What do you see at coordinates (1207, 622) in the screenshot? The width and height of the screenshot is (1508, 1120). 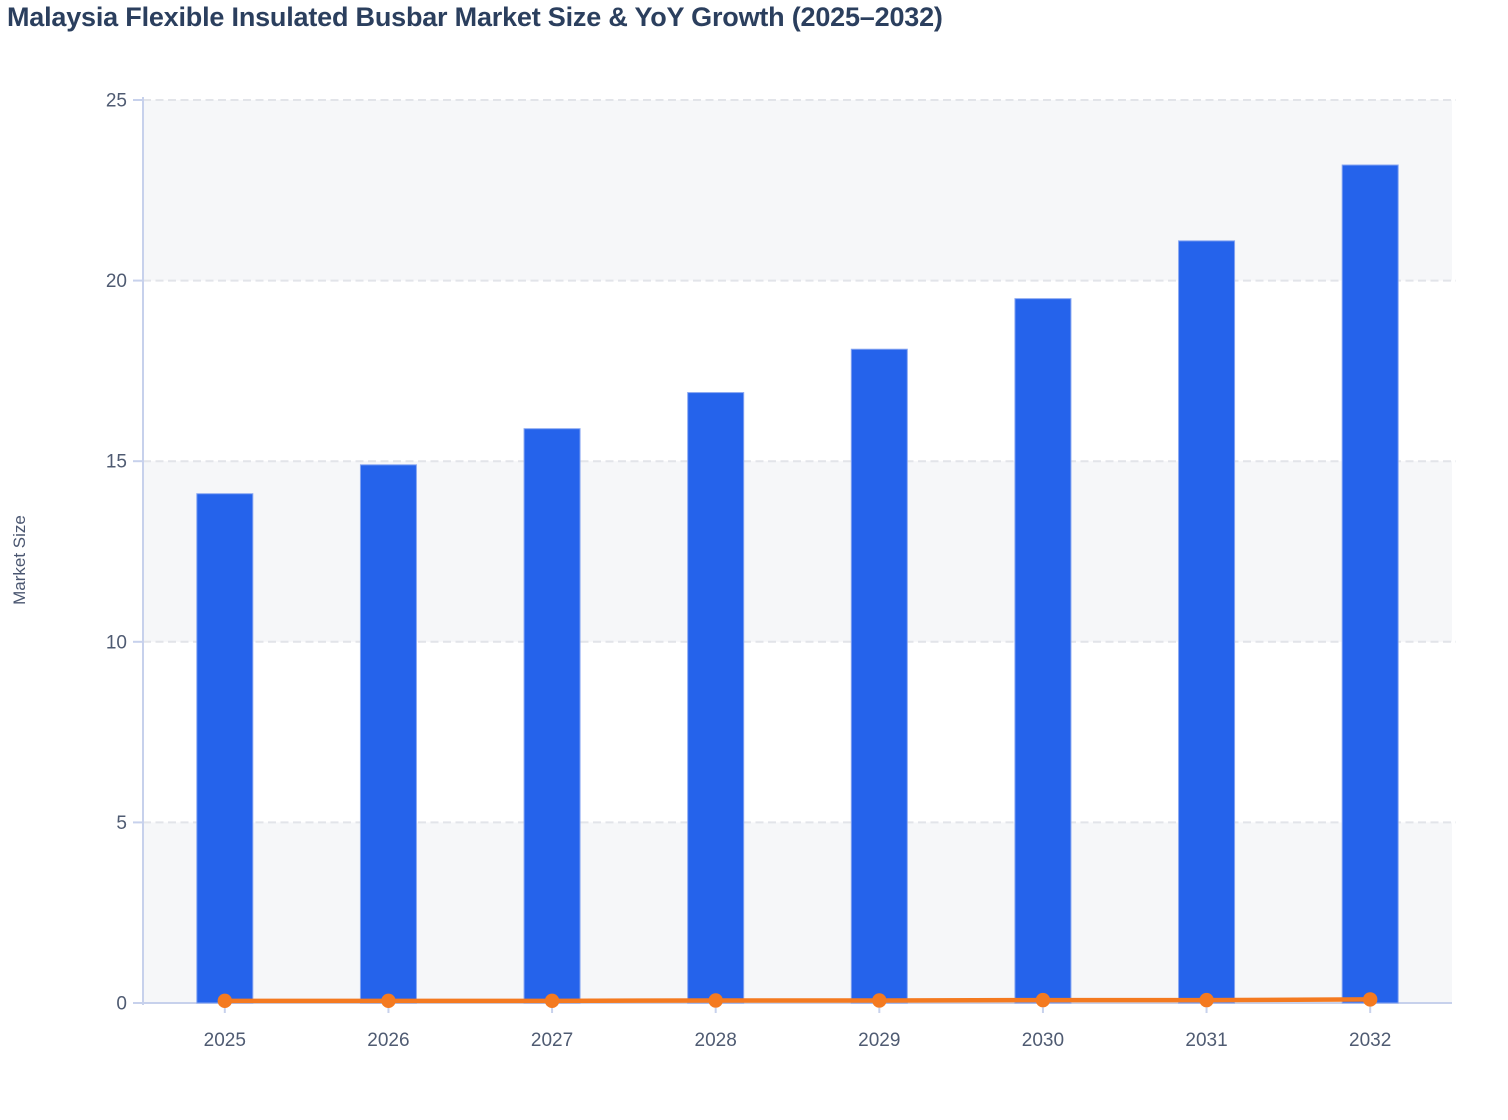 I see `bar-2031` at bounding box center [1207, 622].